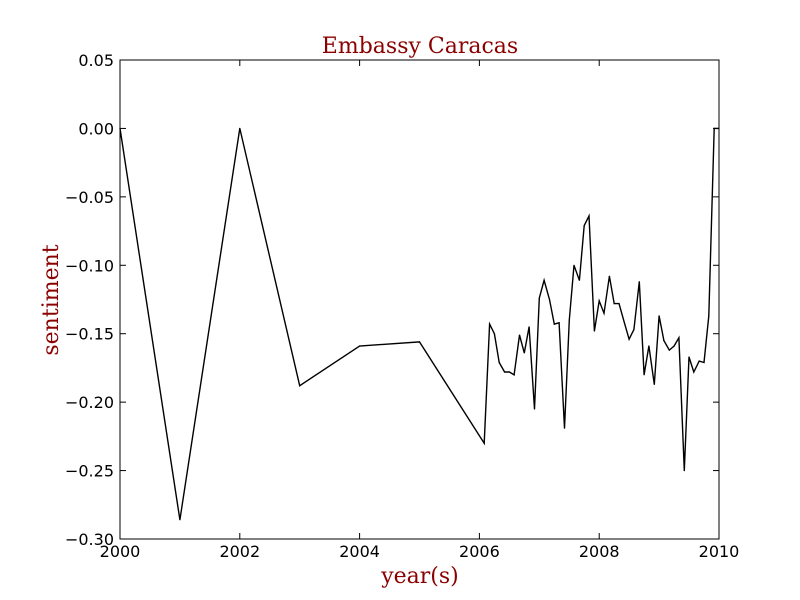 Image resolution: width=800 pixels, height=600 pixels. What do you see at coordinates (89, 402) in the screenshot?
I see `y-tick-label: −0.20` at bounding box center [89, 402].